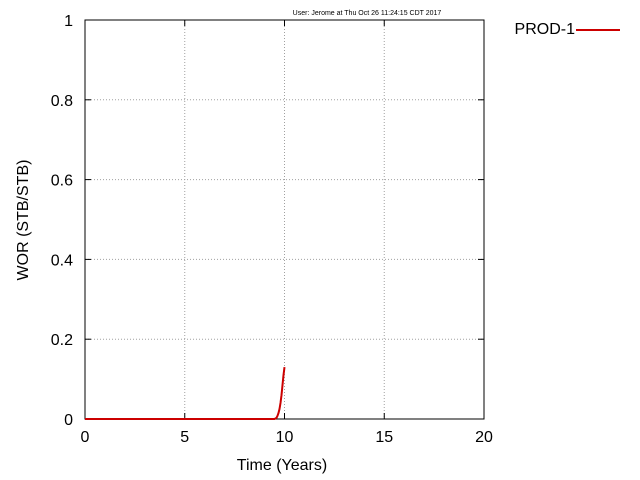  I want to click on x-tick-label: 15, so click(384, 437).